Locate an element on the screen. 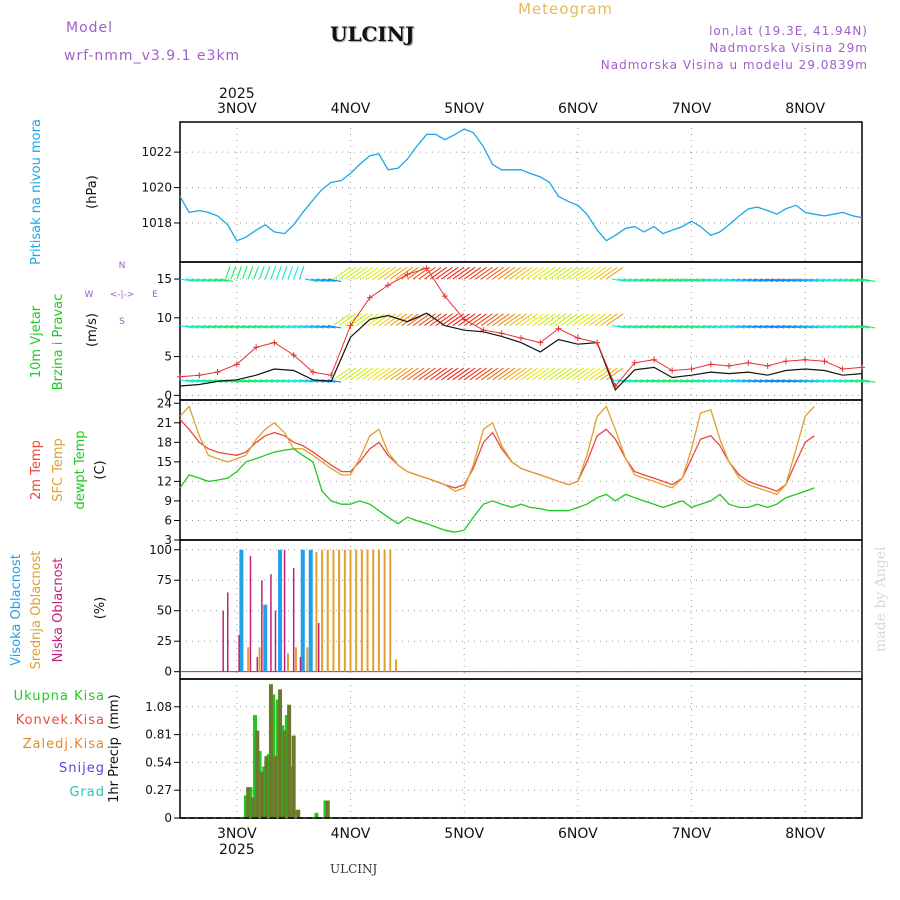 The width and height of the screenshot is (900, 900). y-tick-label: 1020 is located at coordinates (156, 188).